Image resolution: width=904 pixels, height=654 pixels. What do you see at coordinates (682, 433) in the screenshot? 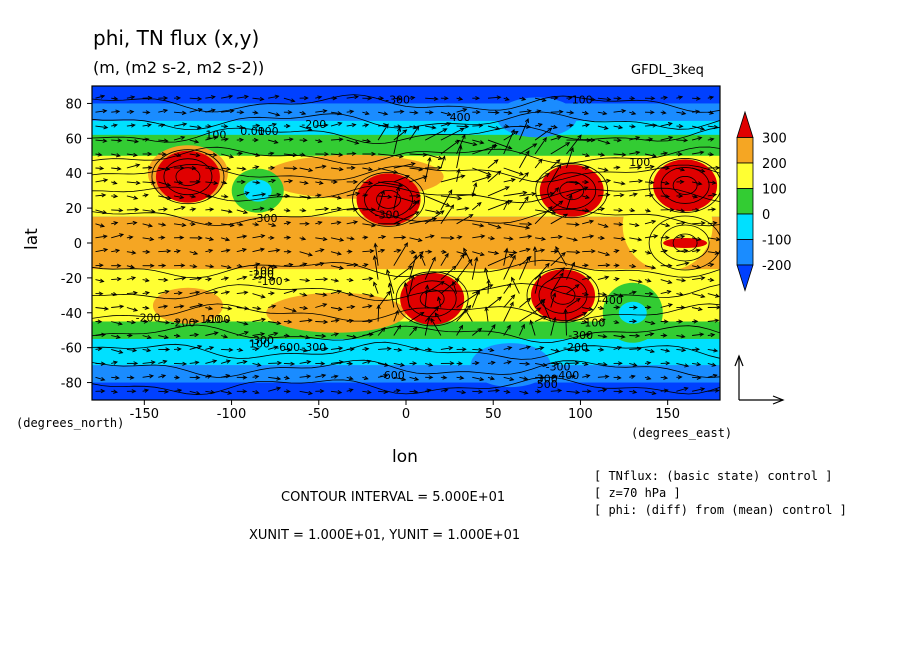
I see `x-unit-note: (degrees_east)` at bounding box center [682, 433].